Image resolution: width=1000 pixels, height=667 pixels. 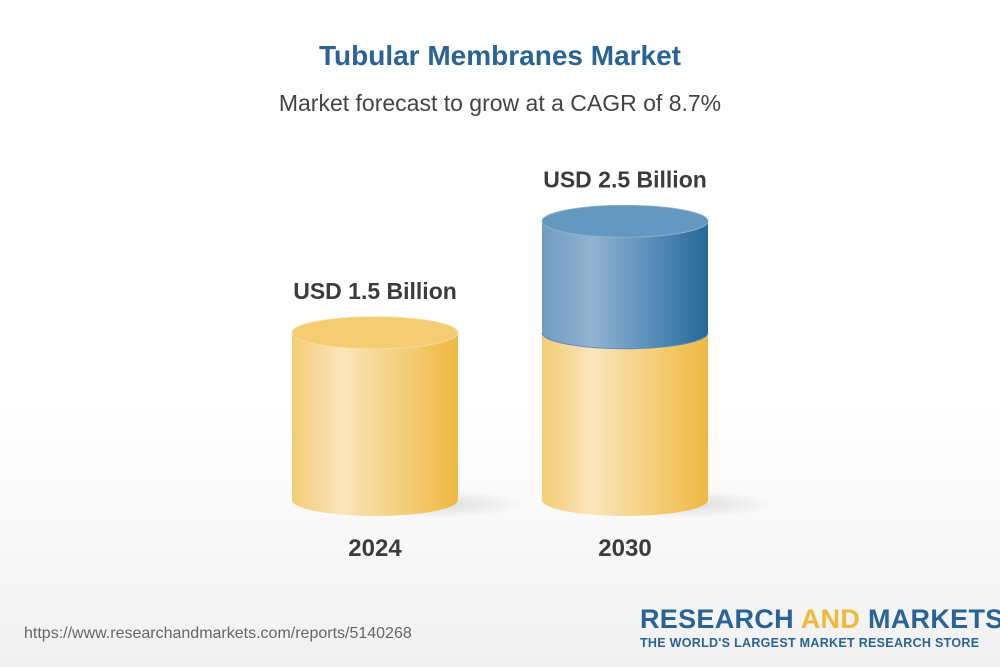 I want to click on cylinder-top-2024, so click(x=375, y=333).